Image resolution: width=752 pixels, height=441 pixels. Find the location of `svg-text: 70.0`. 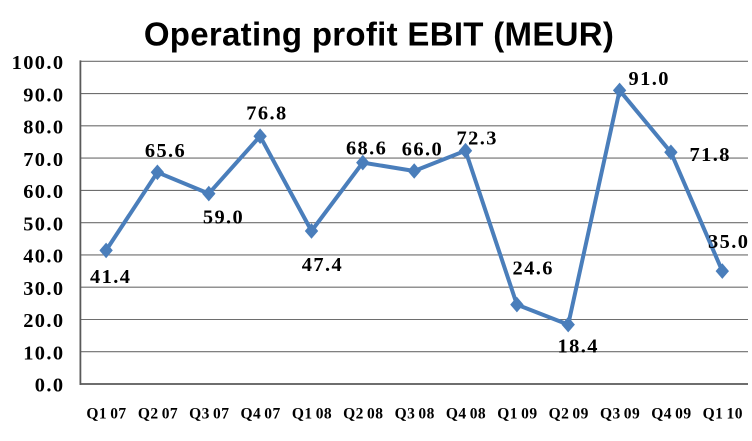

svg-text: 70.0 is located at coordinates (43, 160).